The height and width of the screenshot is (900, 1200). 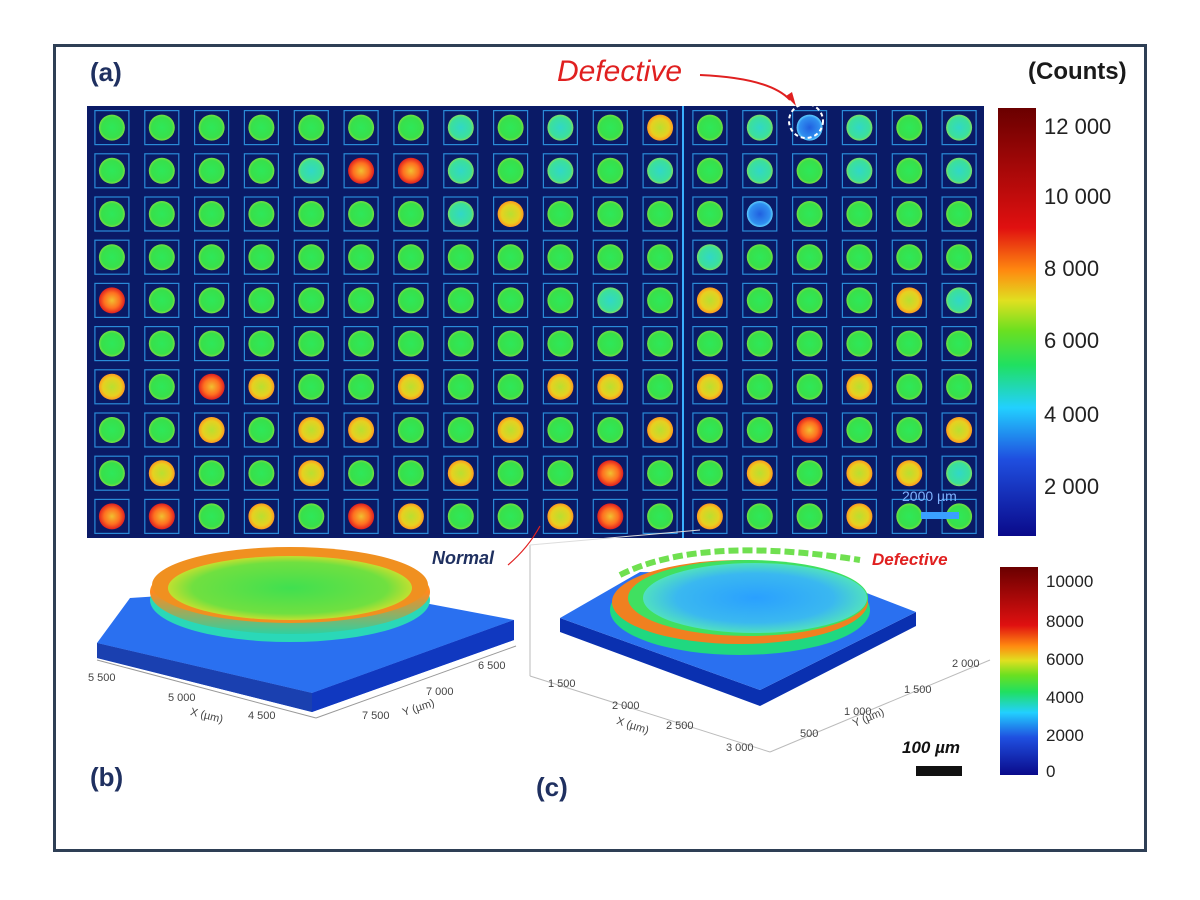 What do you see at coordinates (376, 716) in the screenshot?
I see `plot-b-y-tick: 7 500` at bounding box center [376, 716].